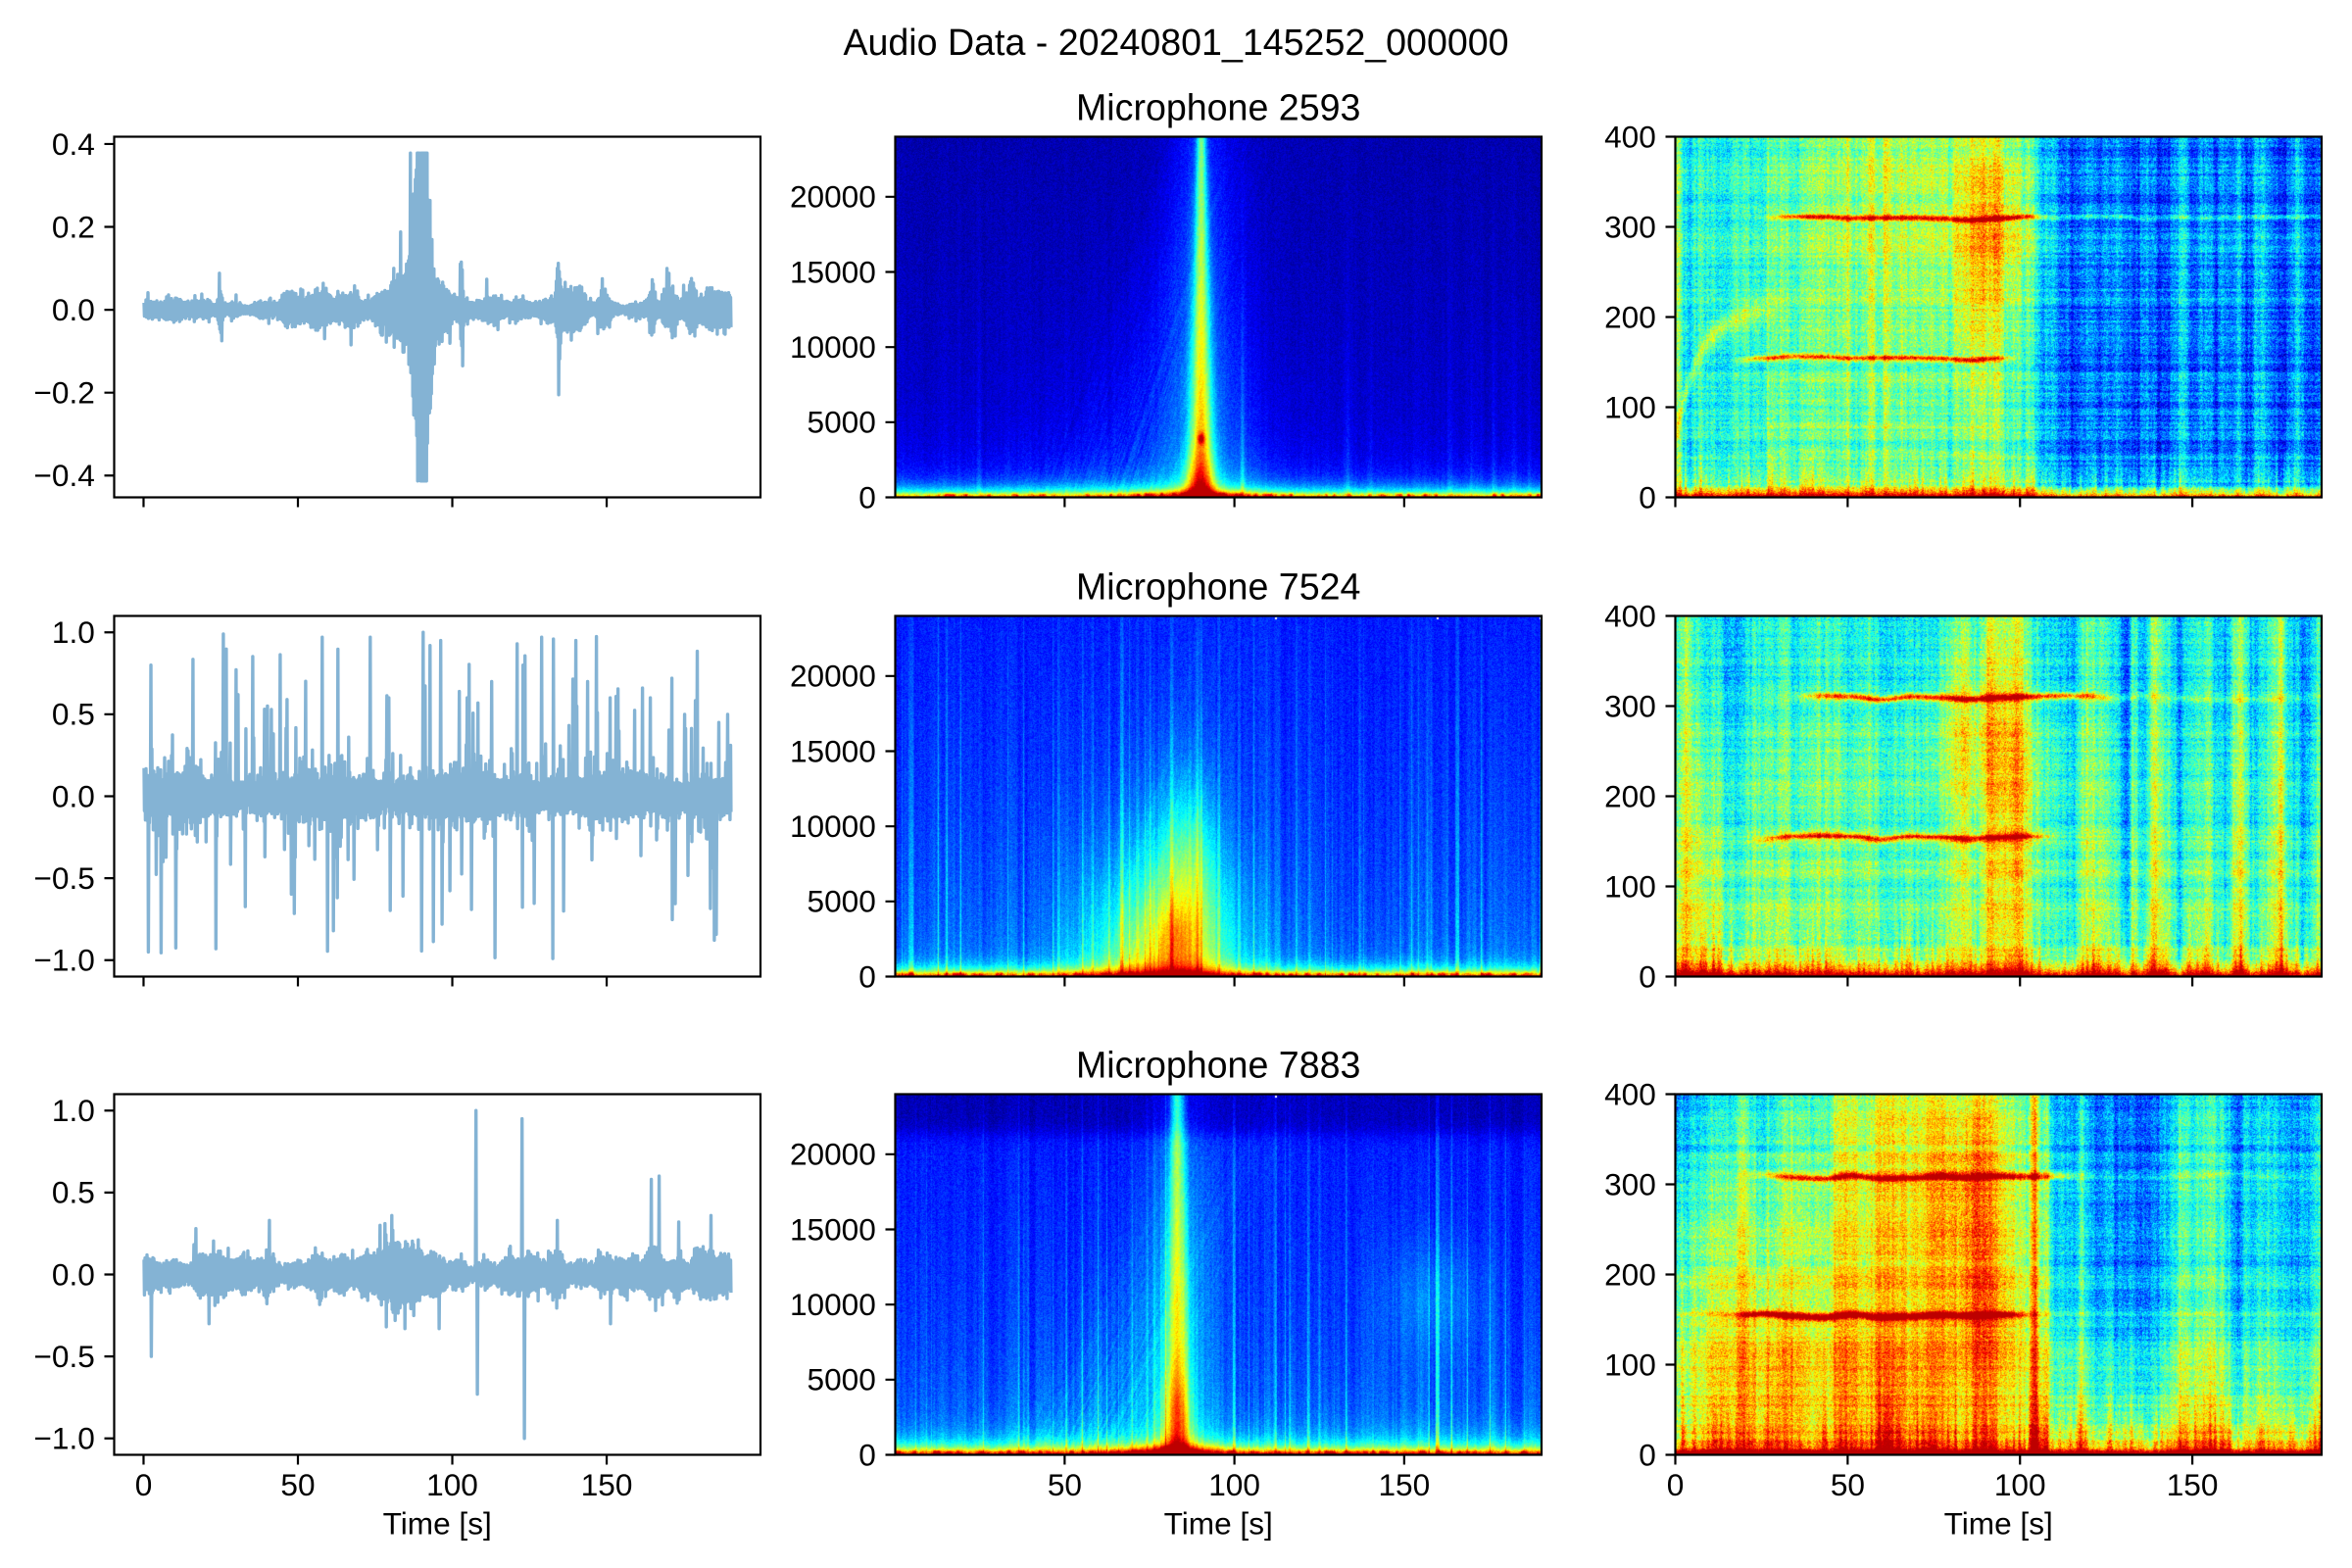 This screenshot has height=1568, width=2352. I want to click on svg-text: 0.4, so click(73, 144).